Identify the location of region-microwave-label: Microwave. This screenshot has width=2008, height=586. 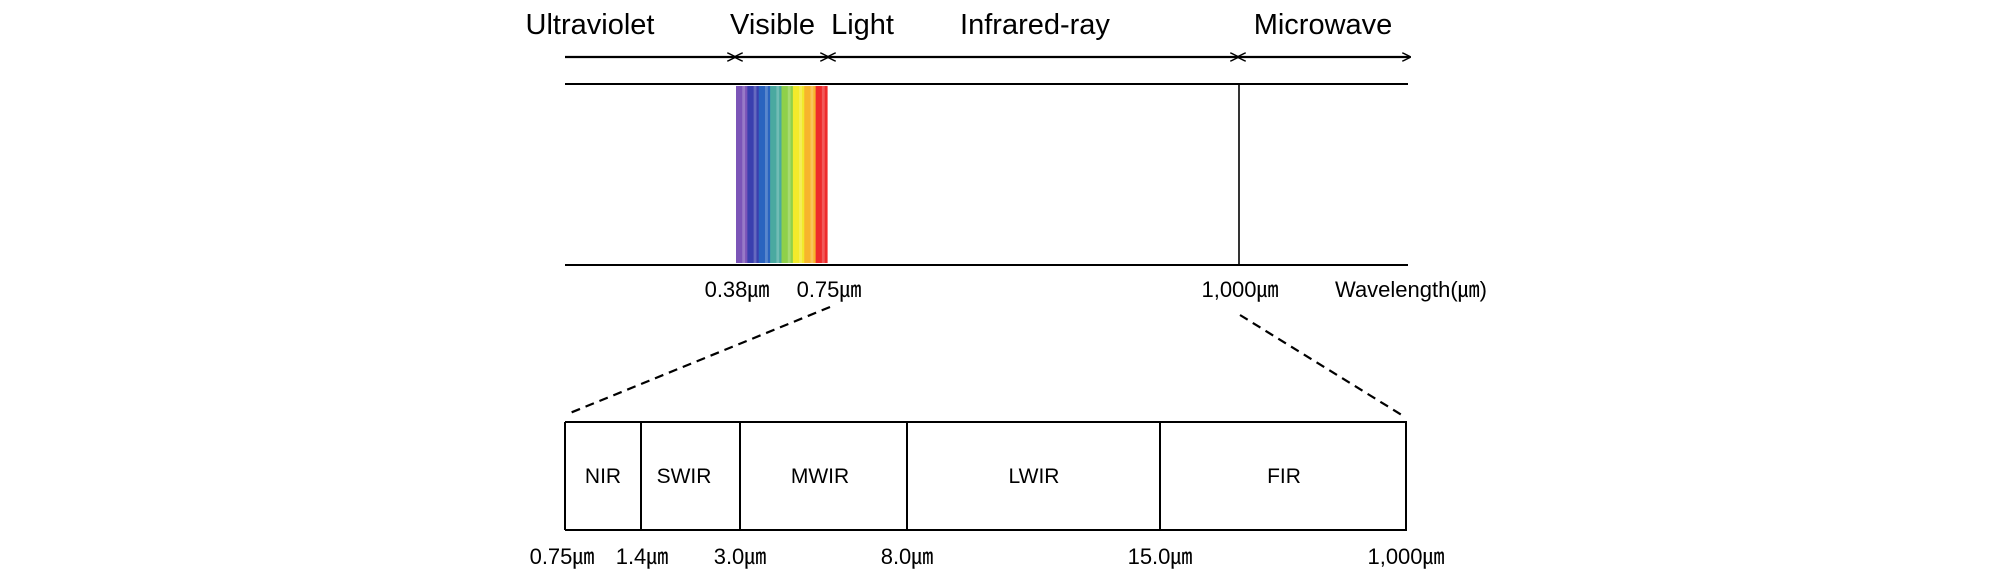
(1323, 25).